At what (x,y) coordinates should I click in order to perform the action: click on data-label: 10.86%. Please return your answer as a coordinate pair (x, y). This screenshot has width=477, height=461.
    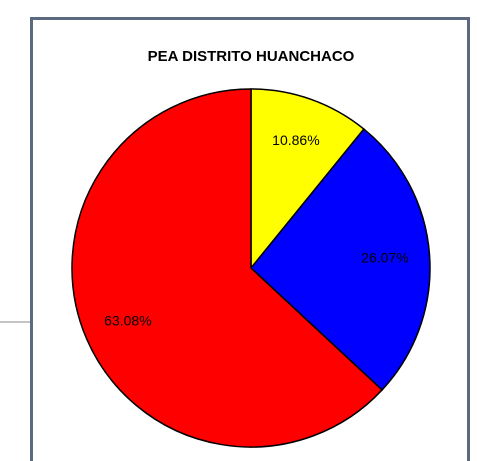
    Looking at the image, I should click on (295, 140).